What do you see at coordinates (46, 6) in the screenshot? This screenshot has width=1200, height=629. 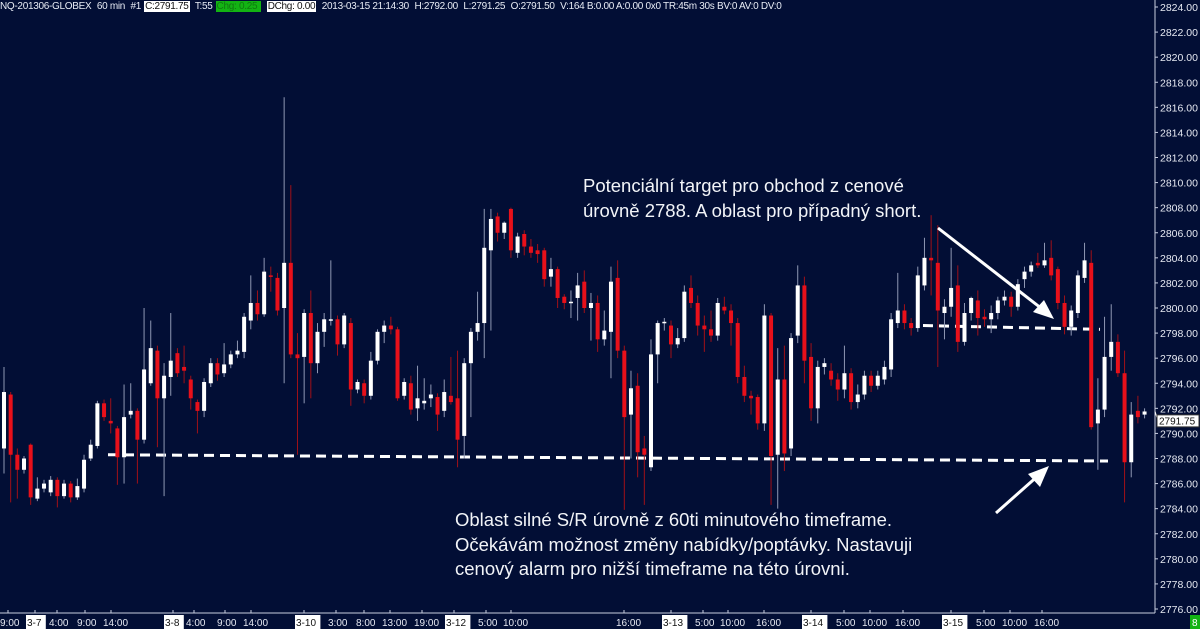 I see `symbol-label: NQ-201306-GLOBEX` at bounding box center [46, 6].